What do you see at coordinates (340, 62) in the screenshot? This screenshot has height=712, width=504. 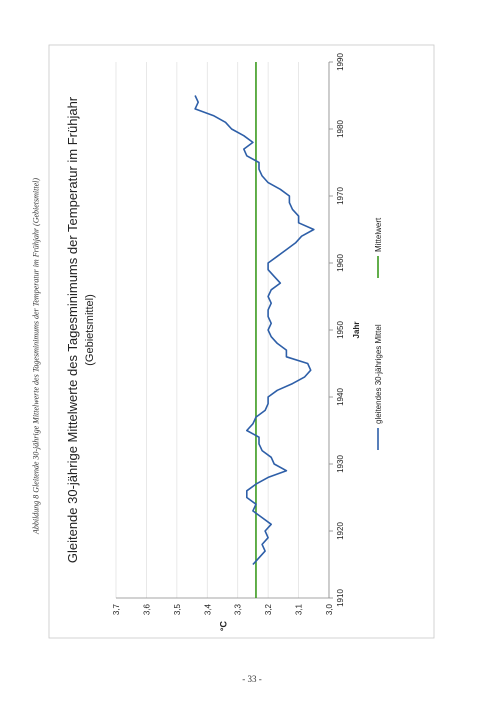 I see `x-tick-label: 1990` at bounding box center [340, 62].